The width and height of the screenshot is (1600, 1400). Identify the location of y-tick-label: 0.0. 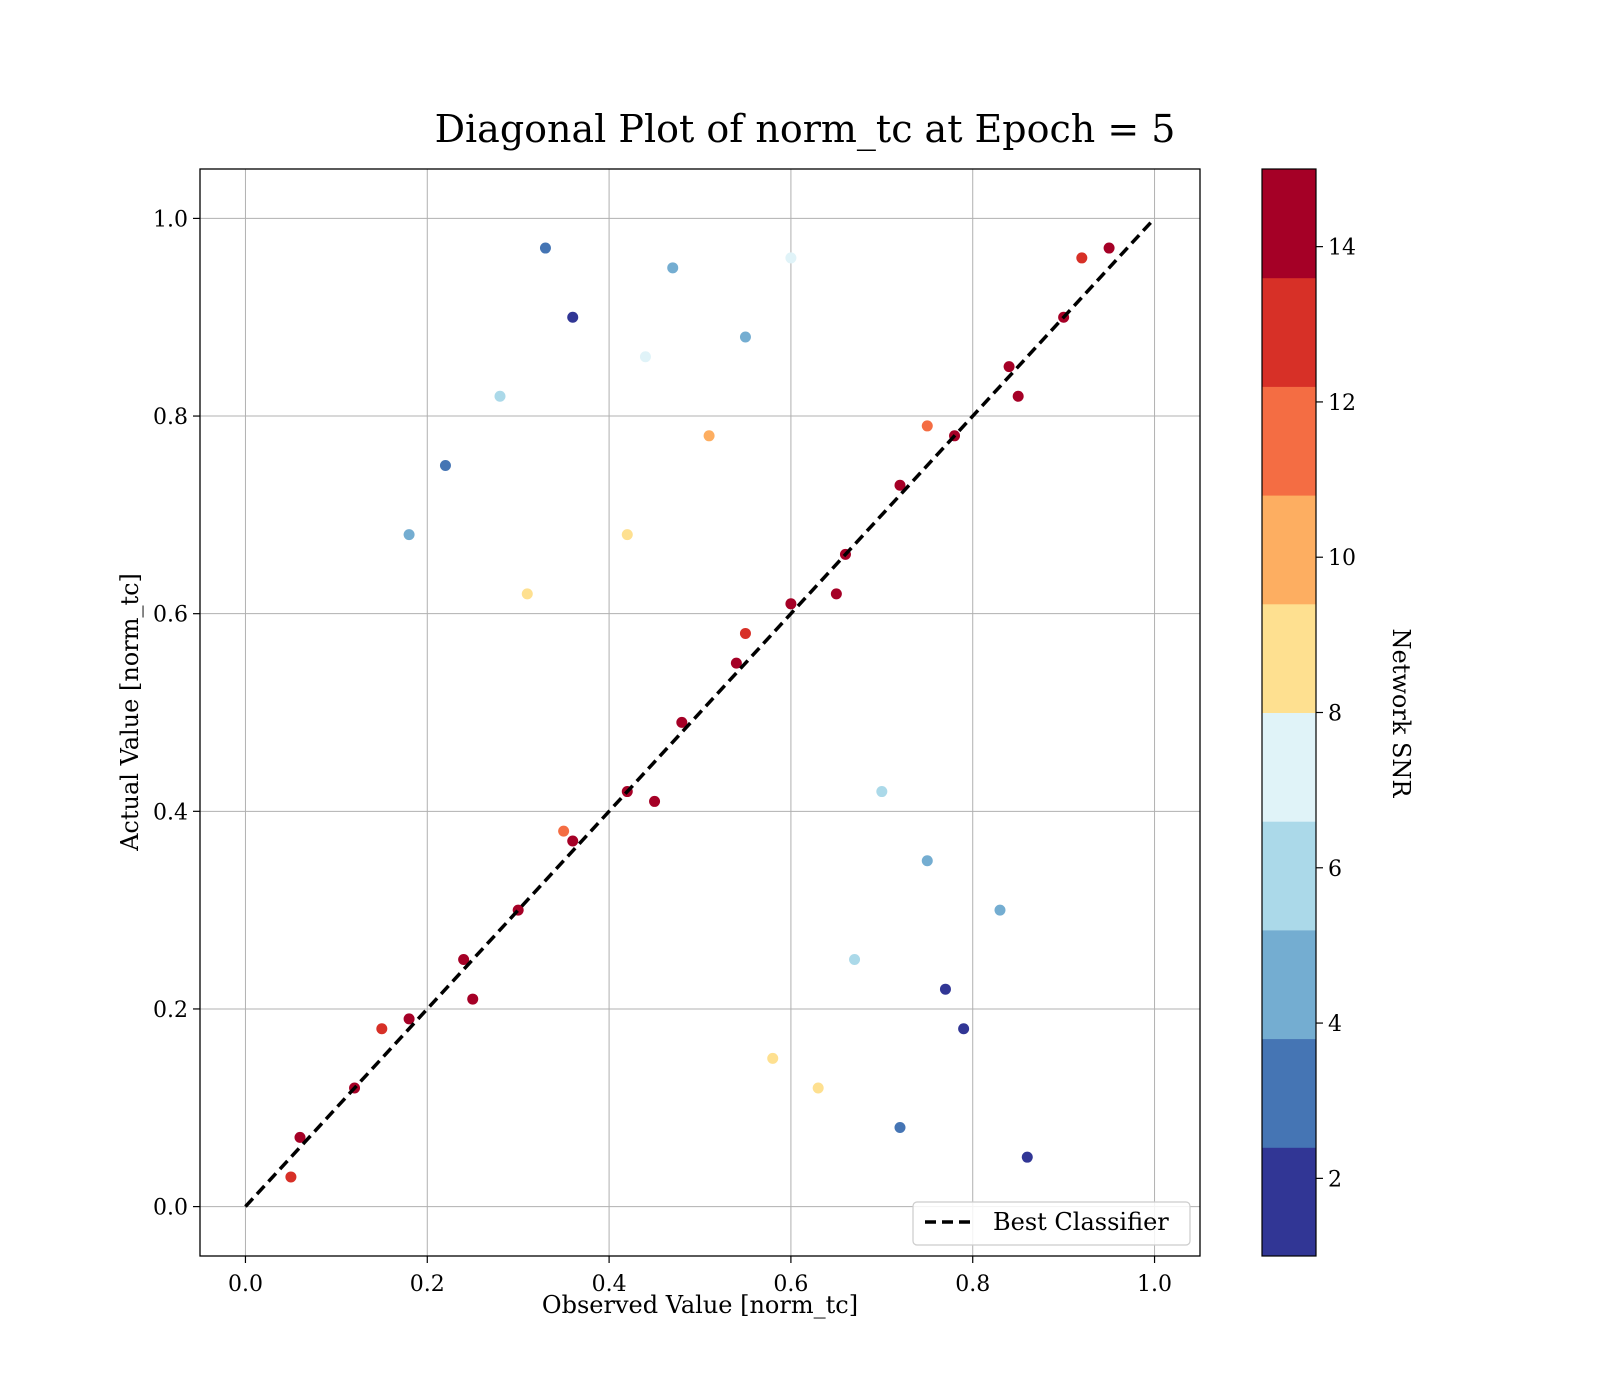
(170, 1208).